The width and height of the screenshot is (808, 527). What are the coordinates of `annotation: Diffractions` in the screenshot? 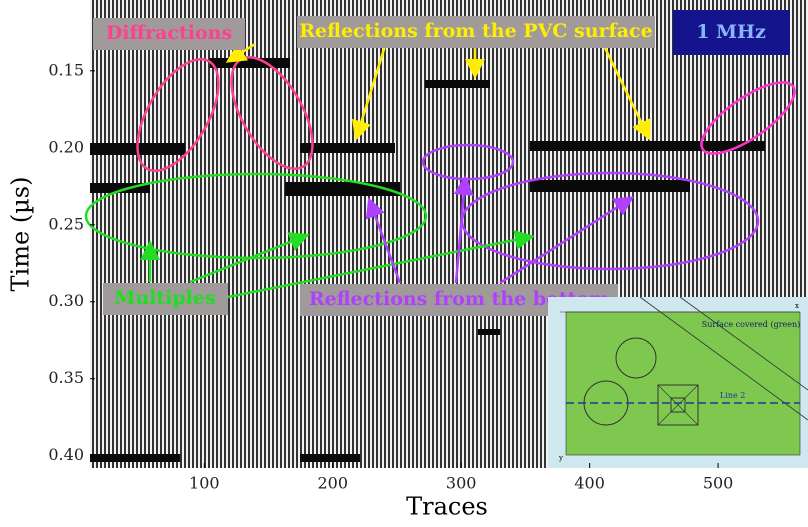 It's located at (169, 33).